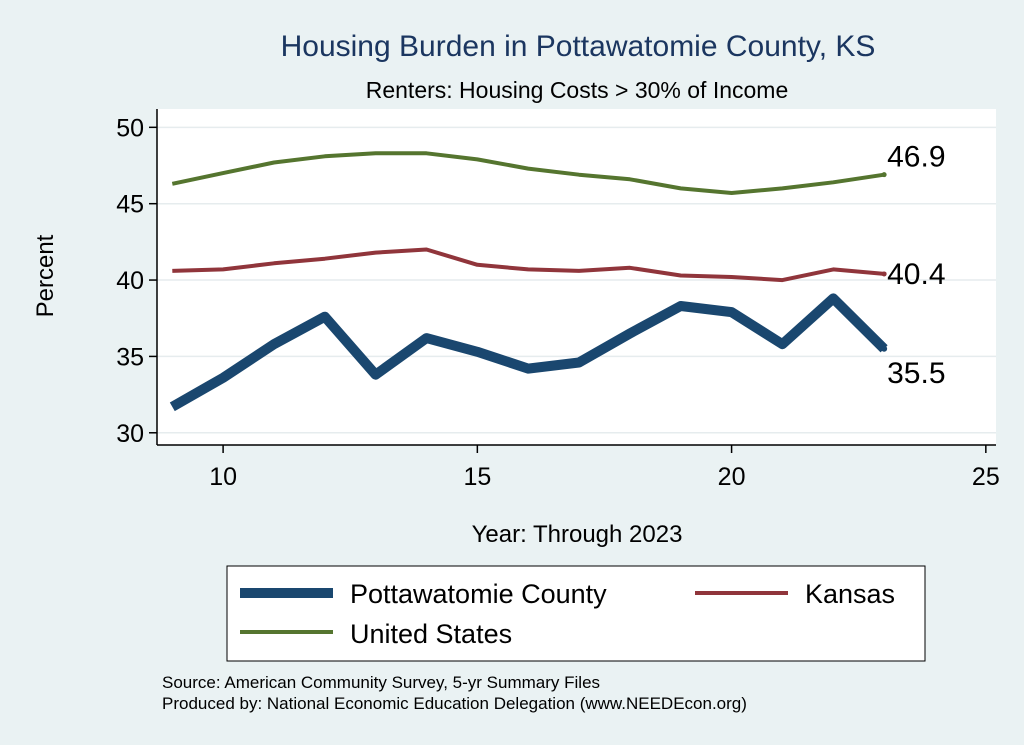 This screenshot has width=1024, height=745. I want to click on x-axis-ticks: 10 15 20 25, so click(604, 468).